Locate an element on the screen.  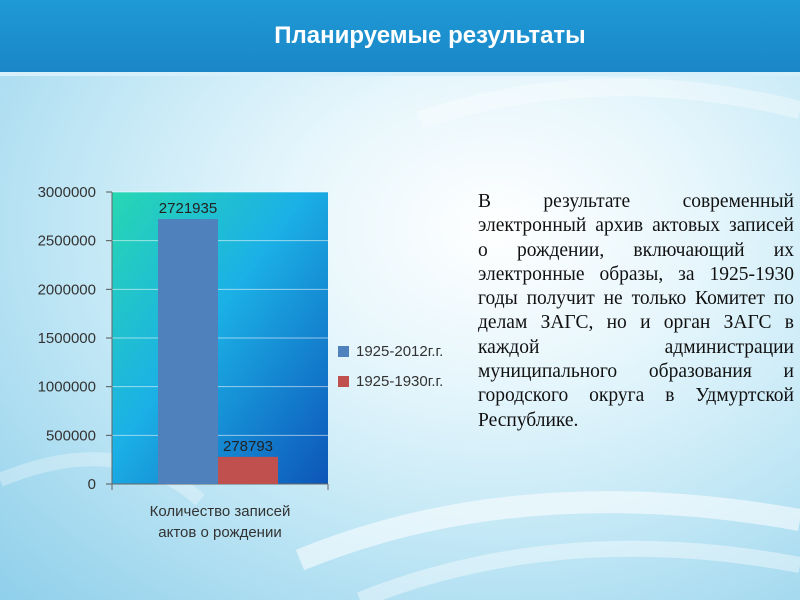
y-tick-label: 500000 is located at coordinates (71, 435).